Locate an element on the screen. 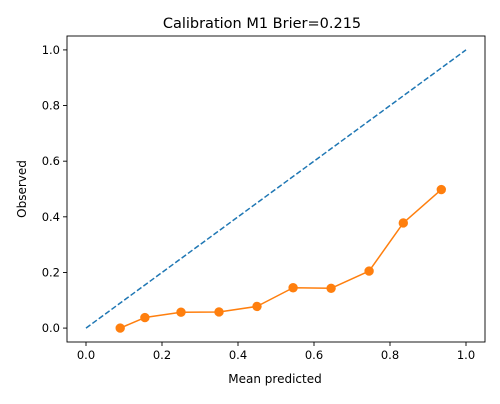  y-tick-label: 0.2 is located at coordinates (51, 272).